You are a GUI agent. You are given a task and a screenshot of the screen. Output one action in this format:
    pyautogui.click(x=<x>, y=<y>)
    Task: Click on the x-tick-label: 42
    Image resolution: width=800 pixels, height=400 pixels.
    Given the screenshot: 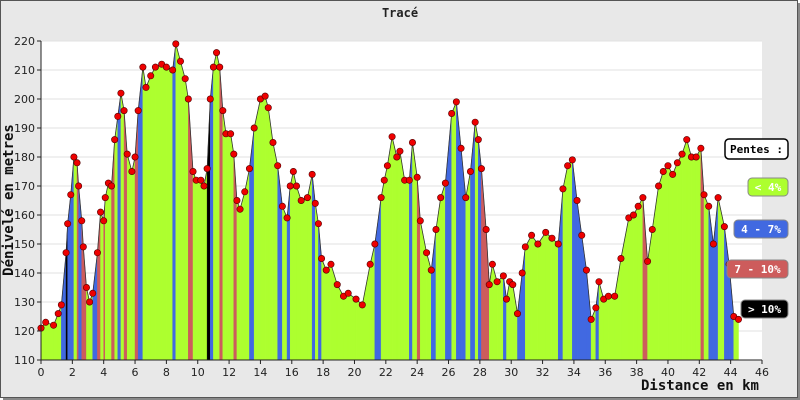 What is the action you would take?
    pyautogui.click(x=699, y=372)
    